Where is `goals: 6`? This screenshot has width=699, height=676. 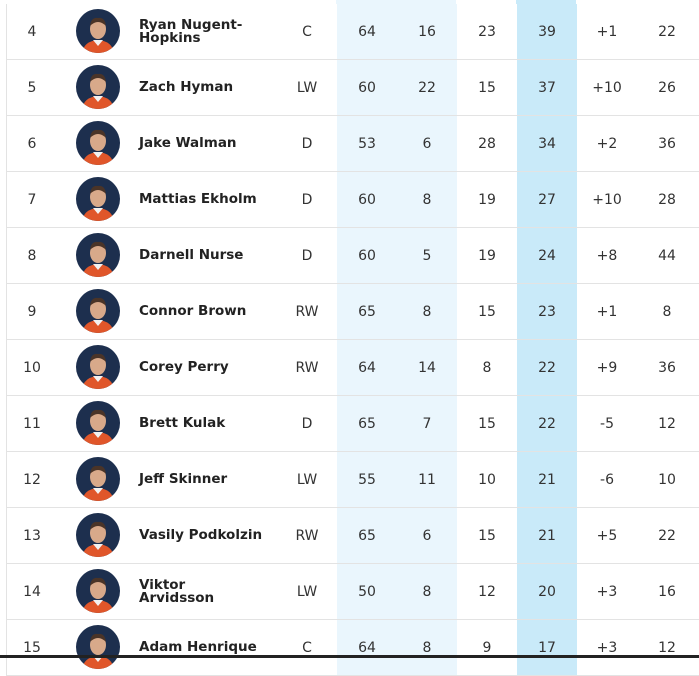 goals: 6 is located at coordinates (427, 535).